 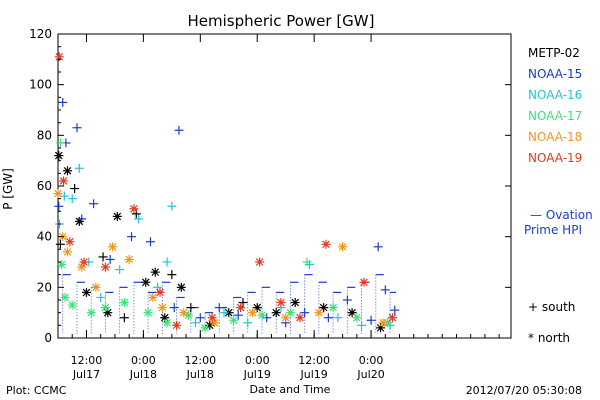 What do you see at coordinates (554, 53) in the screenshot?
I see `legend-item-metp-02: METP-02` at bounding box center [554, 53].